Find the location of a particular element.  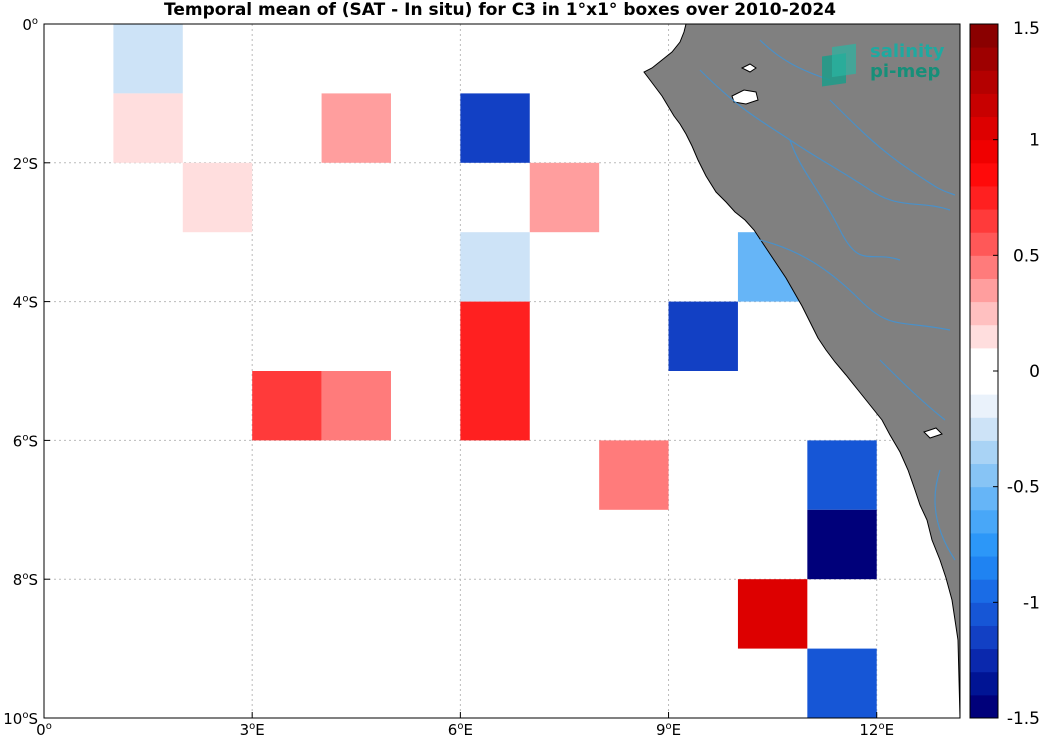

colorbar-tick-label: 1.5 is located at coordinates (1026, 29).